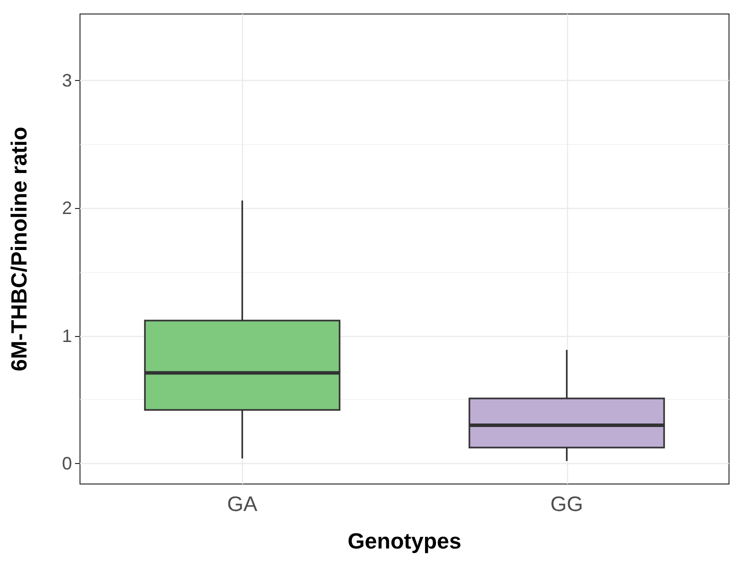 The image size is (743, 564). I want to click on y-tick-label: 3, so click(67, 80).